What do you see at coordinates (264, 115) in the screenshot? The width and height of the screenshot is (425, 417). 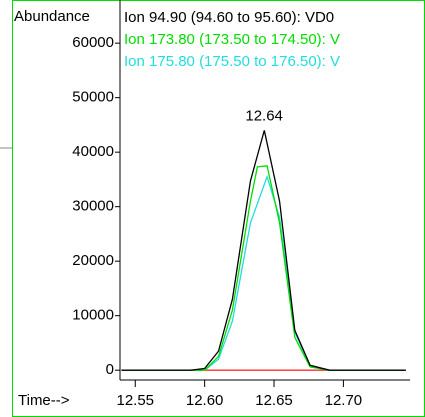 I see `peak-label: 12.64` at bounding box center [264, 115].